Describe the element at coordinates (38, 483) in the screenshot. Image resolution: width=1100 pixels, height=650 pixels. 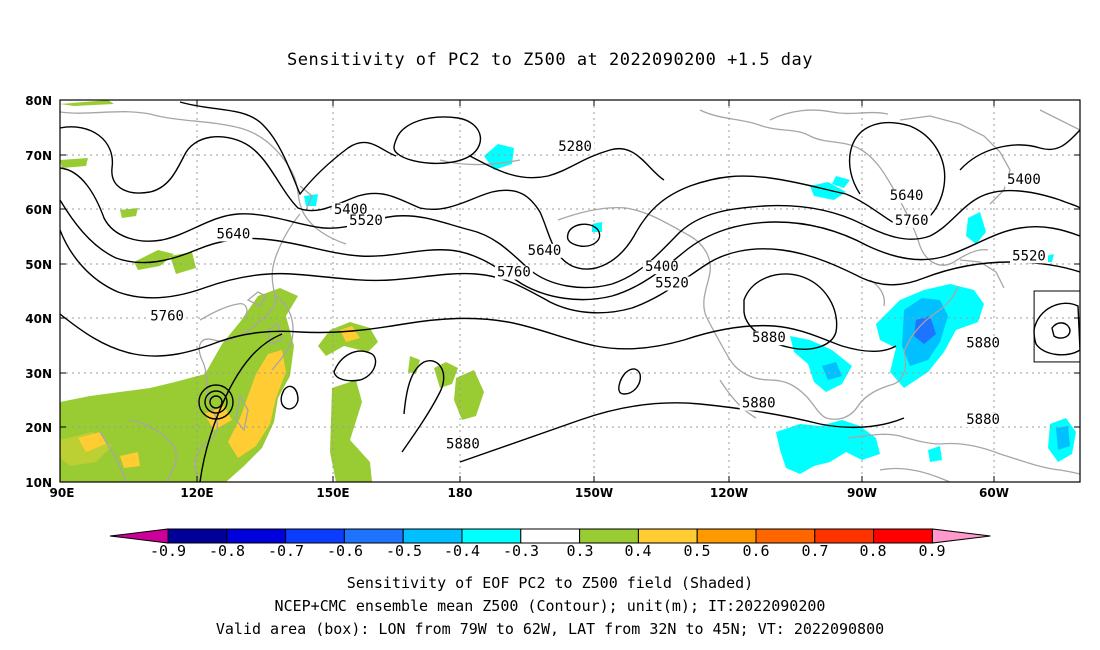
I see `lat-label: 10N` at that location.